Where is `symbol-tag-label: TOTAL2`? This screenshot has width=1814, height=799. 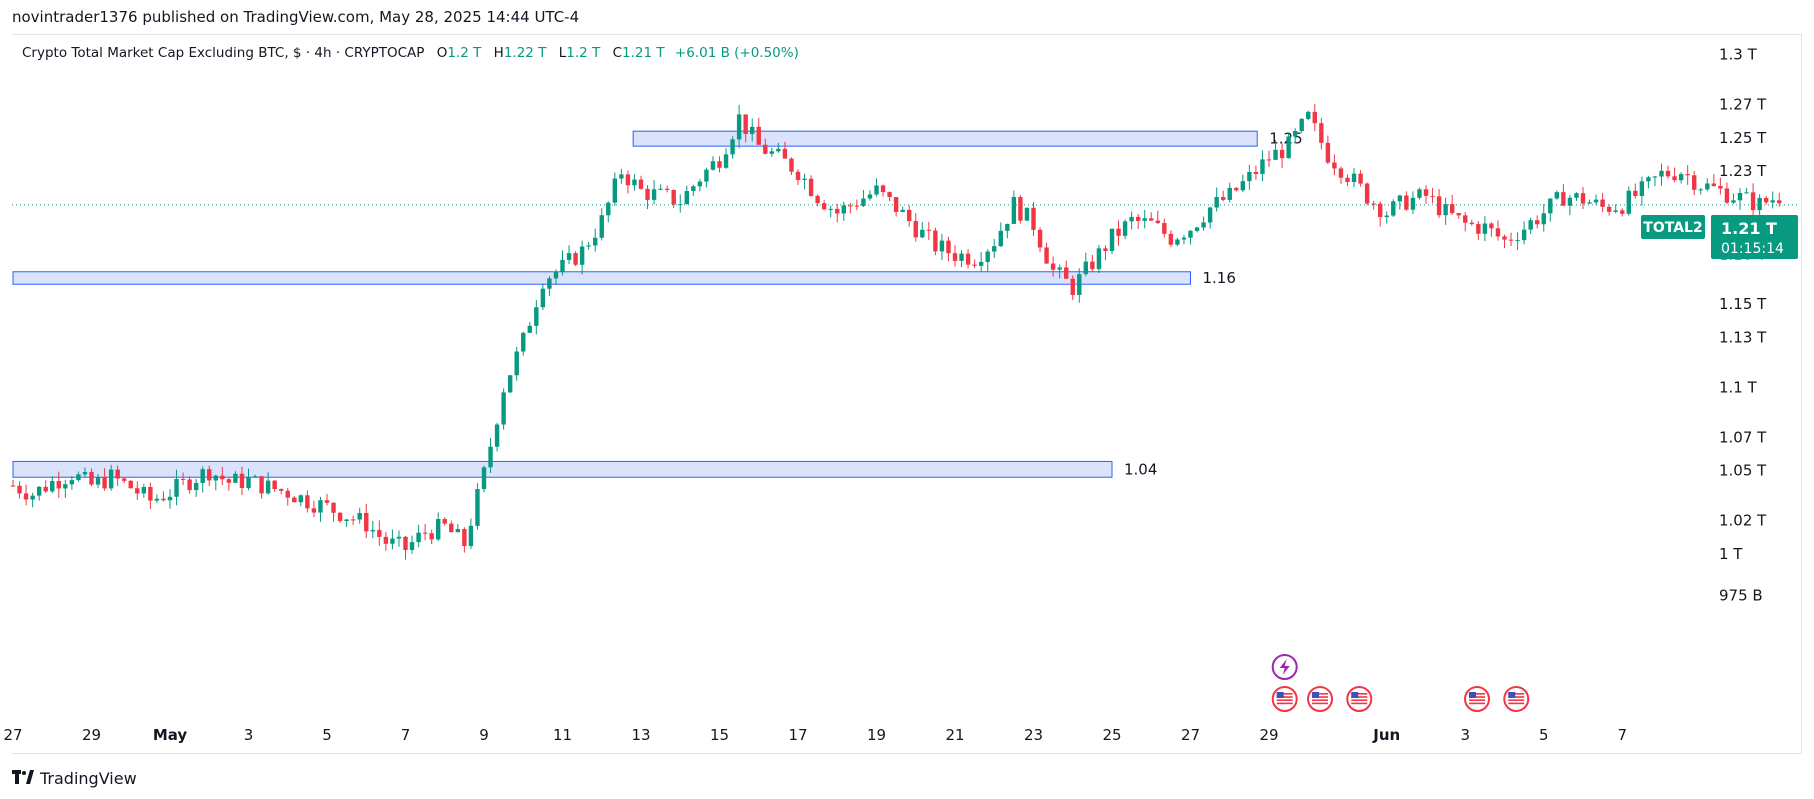
symbol-tag-label: TOTAL2 is located at coordinates (1672, 228).